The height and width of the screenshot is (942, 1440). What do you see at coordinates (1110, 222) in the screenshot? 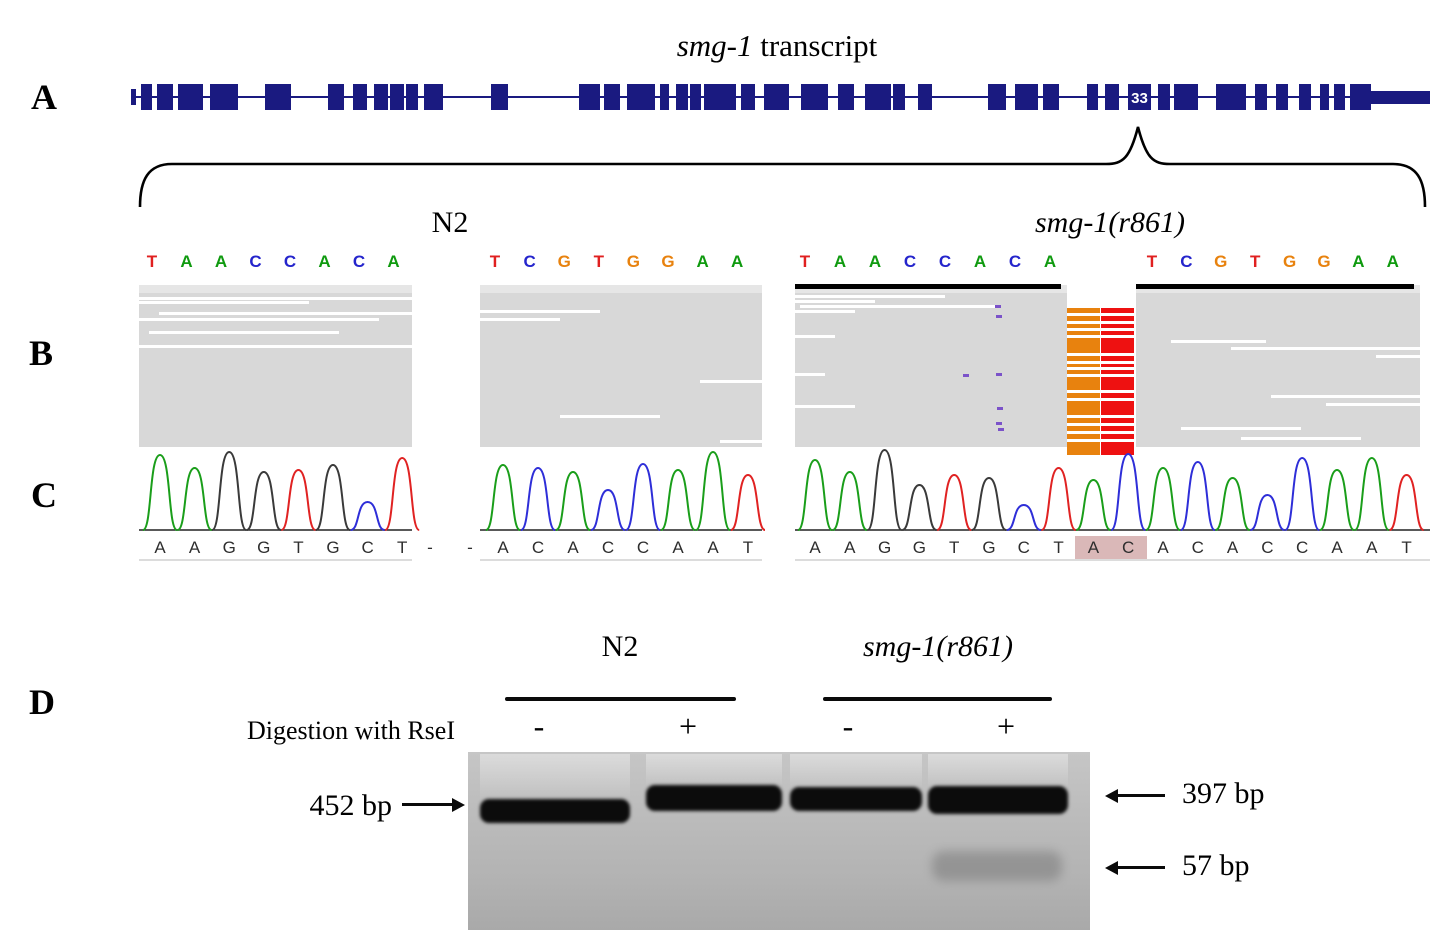
I see `r861-column-header: smg-1(r861)` at bounding box center [1110, 222].